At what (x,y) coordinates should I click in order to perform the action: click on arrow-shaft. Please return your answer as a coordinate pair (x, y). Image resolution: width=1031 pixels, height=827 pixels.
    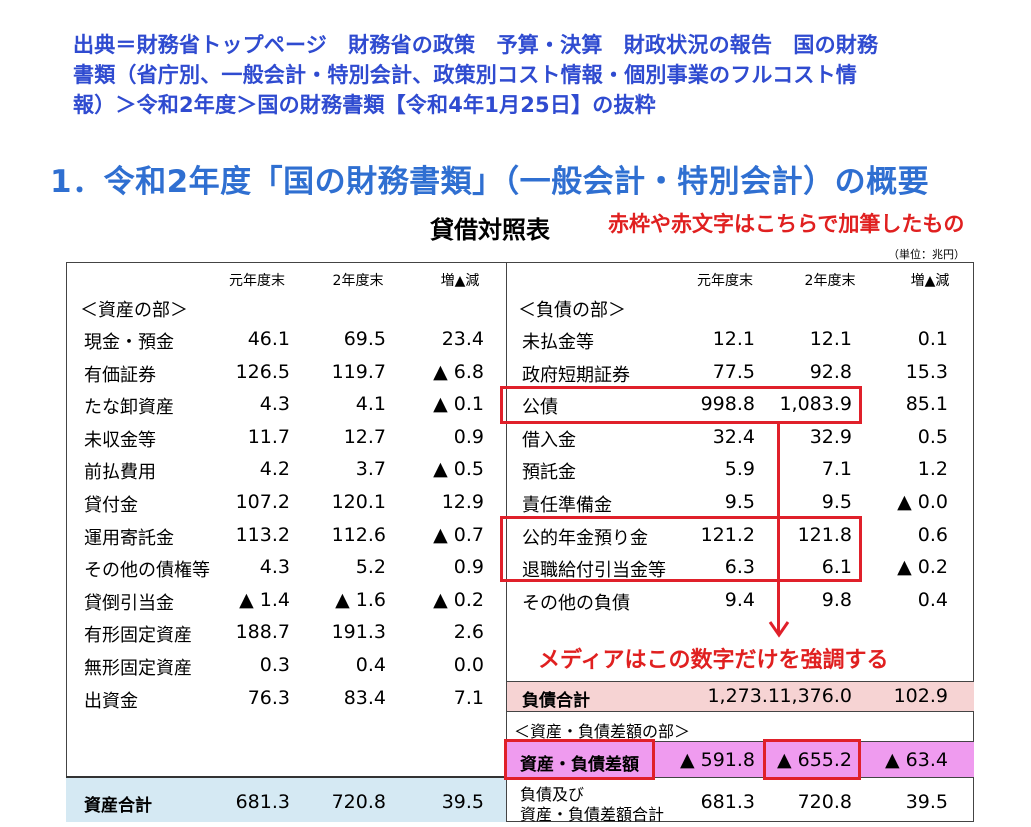
    Looking at the image, I should click on (778, 529).